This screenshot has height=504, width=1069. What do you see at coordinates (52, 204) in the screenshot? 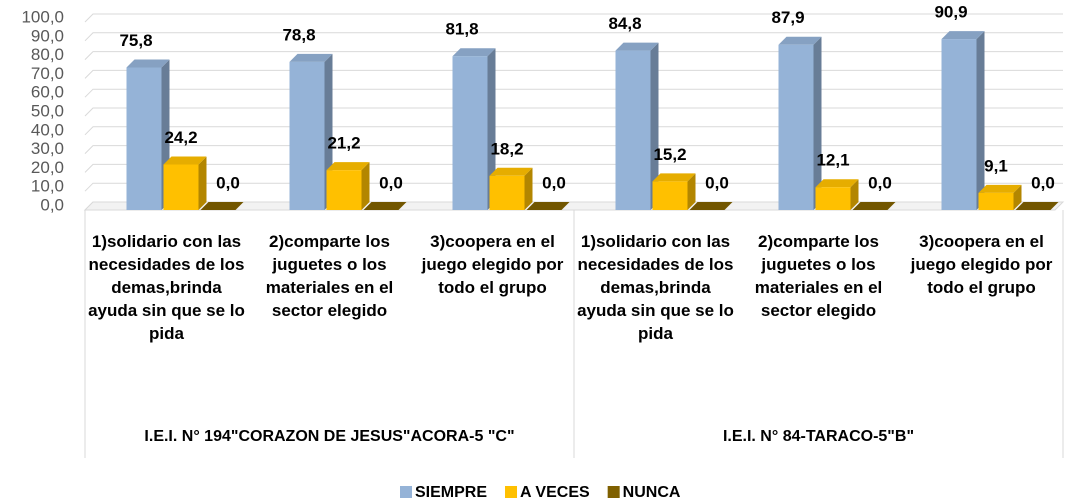
I see `y-tick-label: 0,0` at bounding box center [52, 204].